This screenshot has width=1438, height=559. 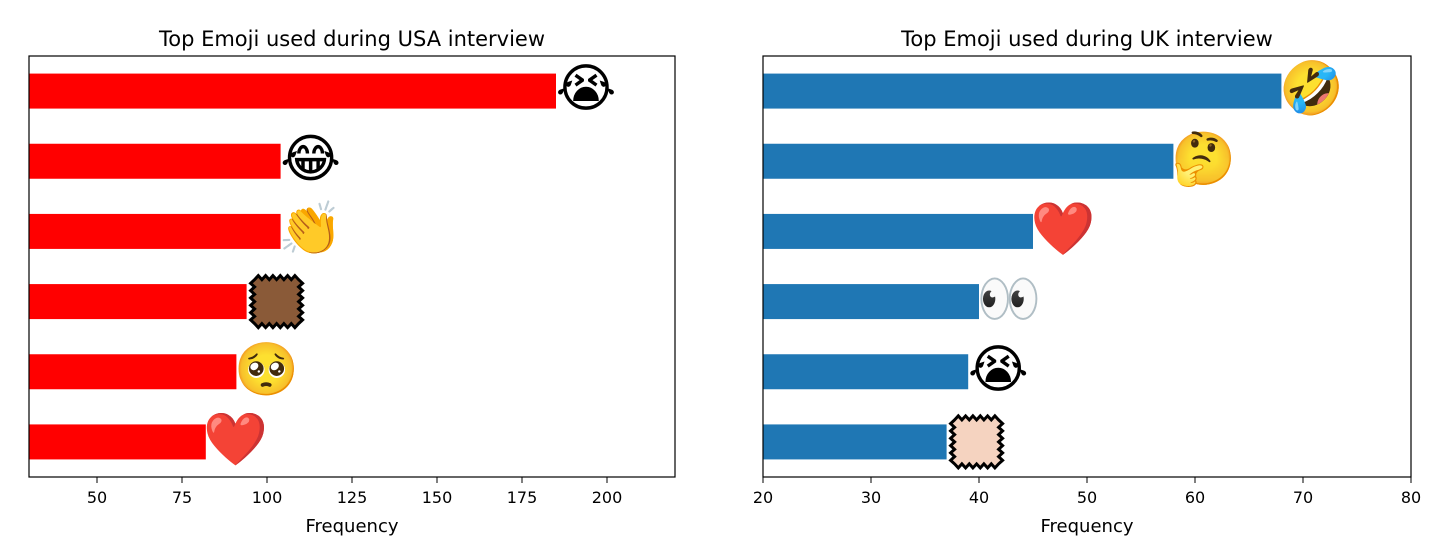 What do you see at coordinates (1022, 91) in the screenshot?
I see `uk-bar-rolling-on-the-floor-laughing` at bounding box center [1022, 91].